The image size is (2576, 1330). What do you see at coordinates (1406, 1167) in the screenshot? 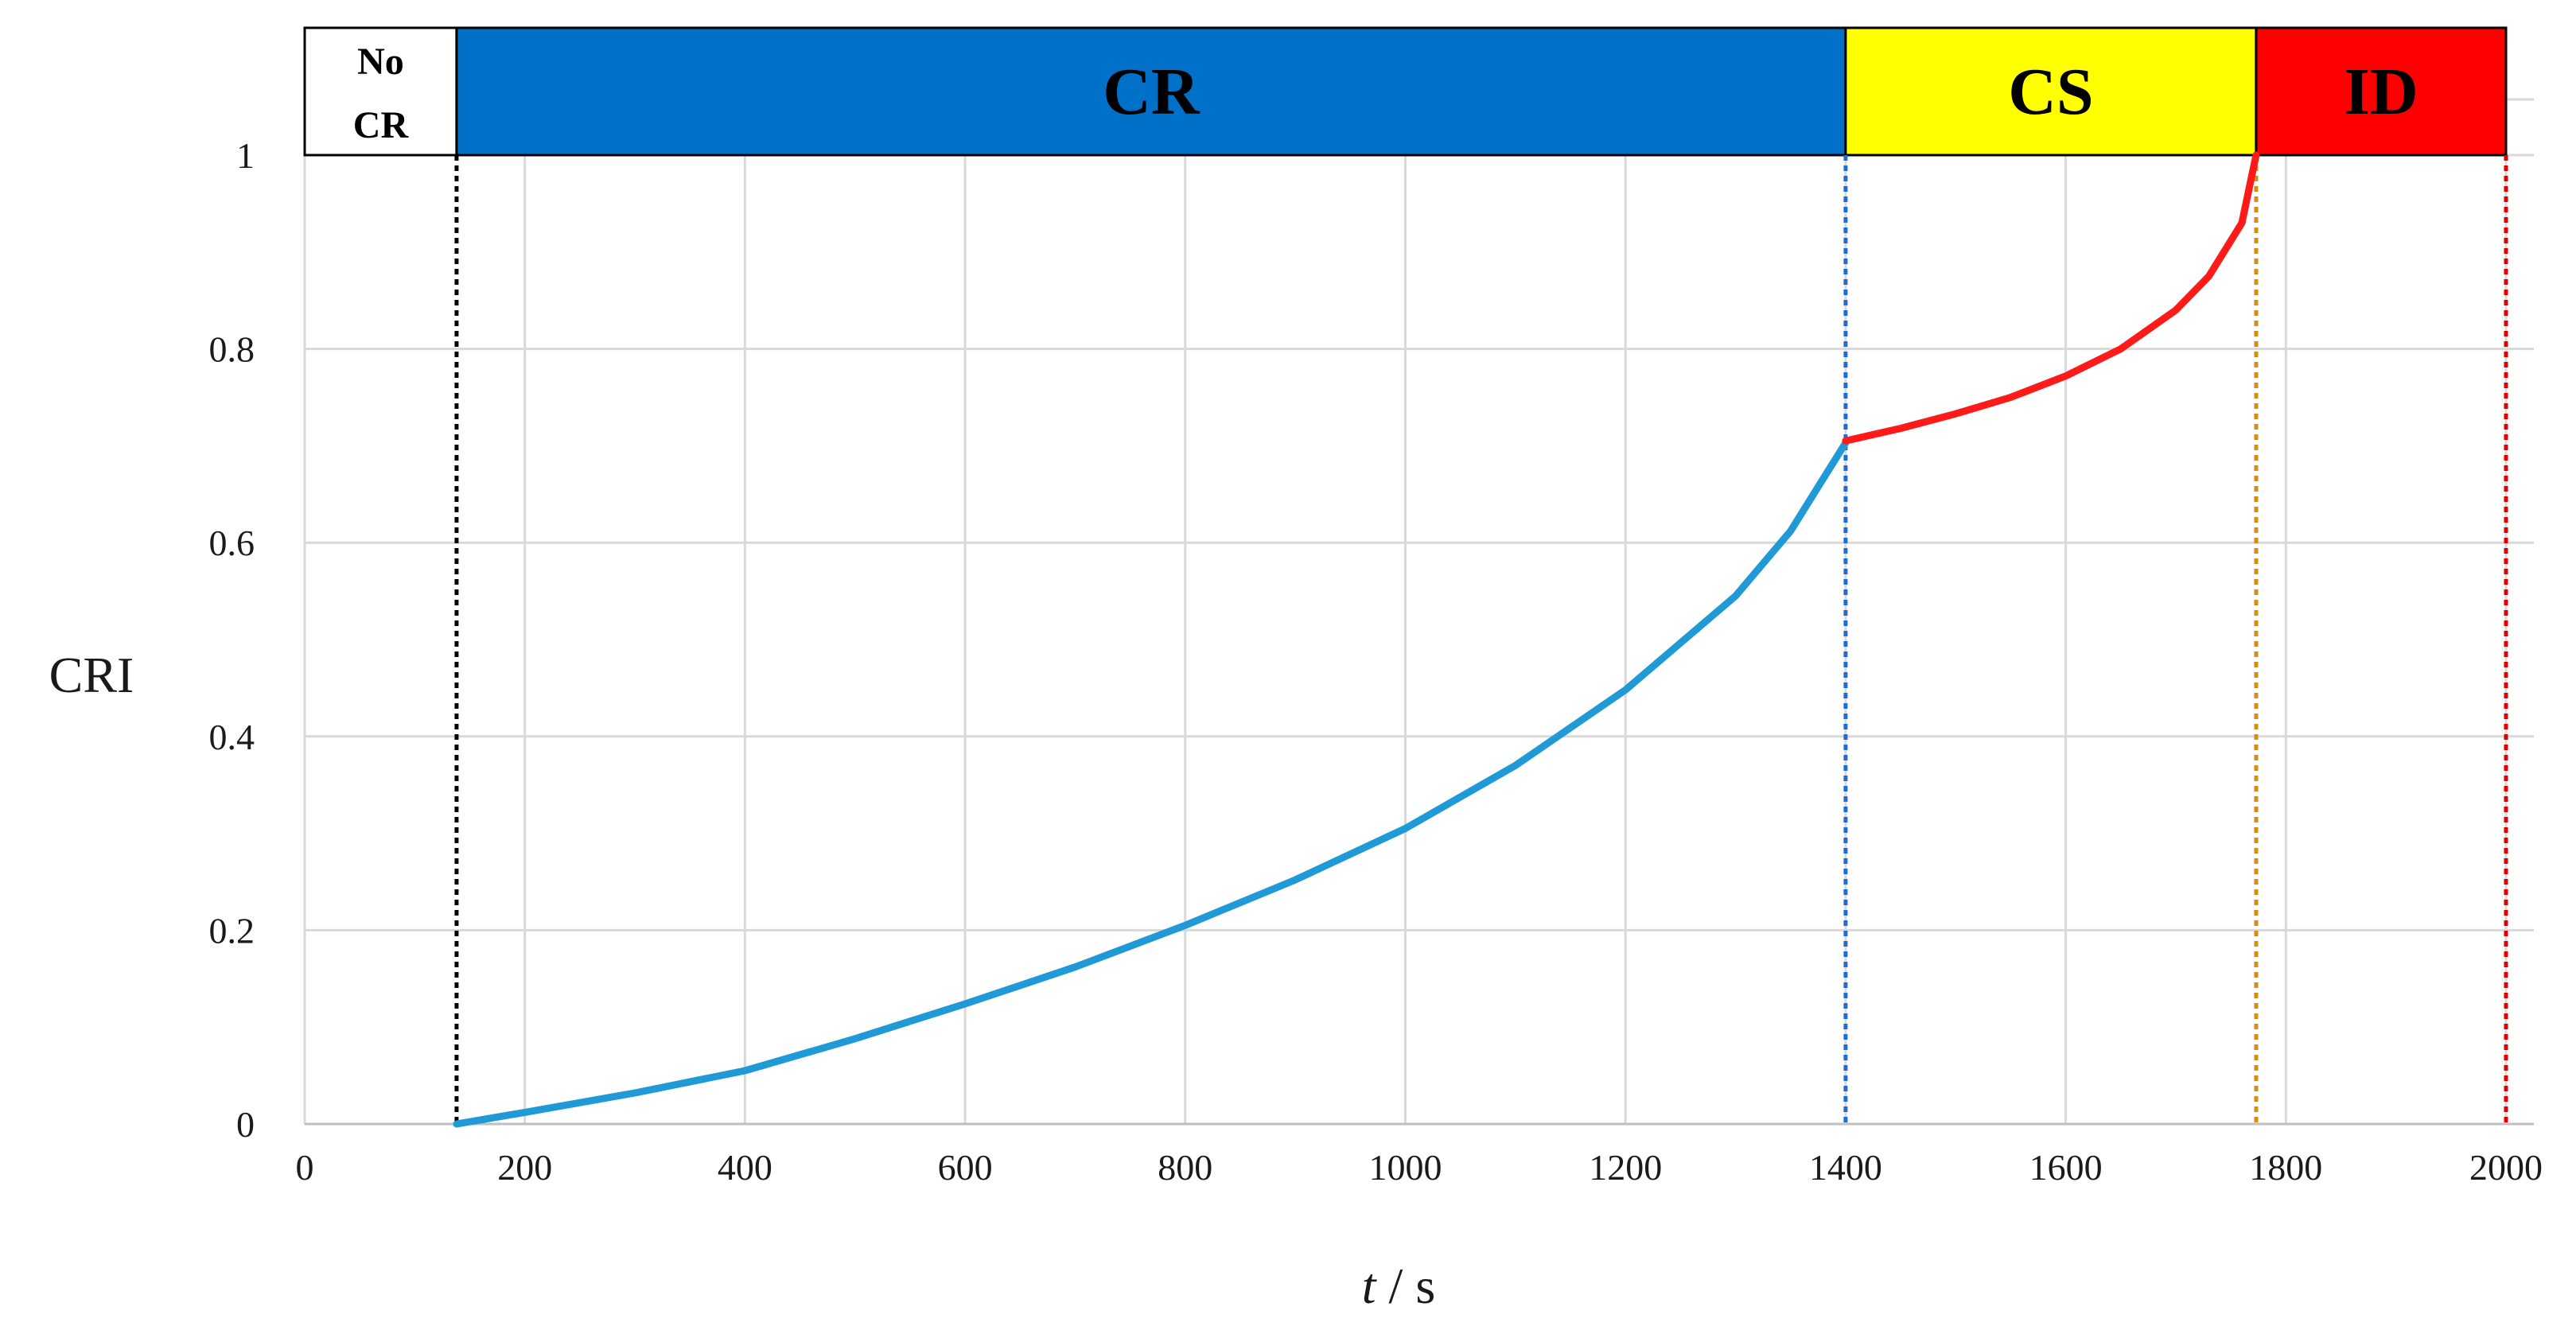
I see `x-tick-label: 1000` at bounding box center [1406, 1167].